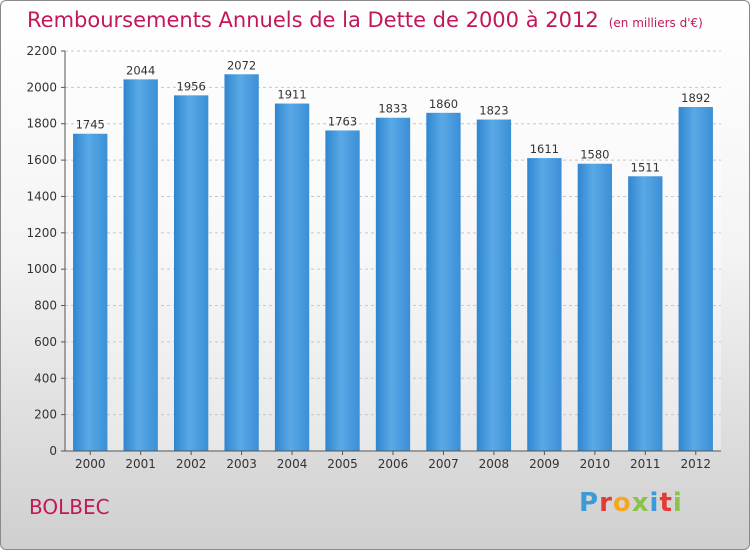  Describe the element at coordinates (606, 503) in the screenshot. I see `logo-letter: r` at that location.